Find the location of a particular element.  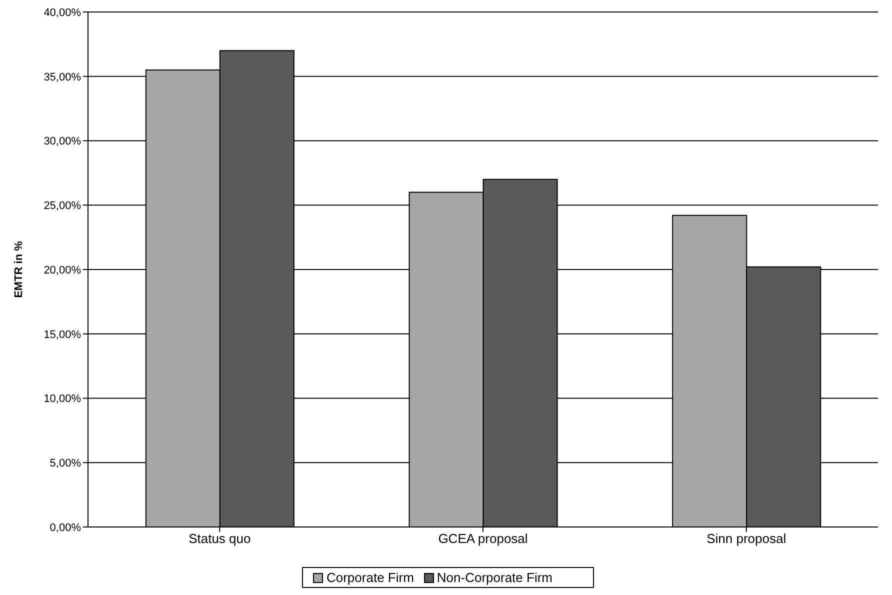

legend-label: Non-Corporate Firm is located at coordinates (494, 577).